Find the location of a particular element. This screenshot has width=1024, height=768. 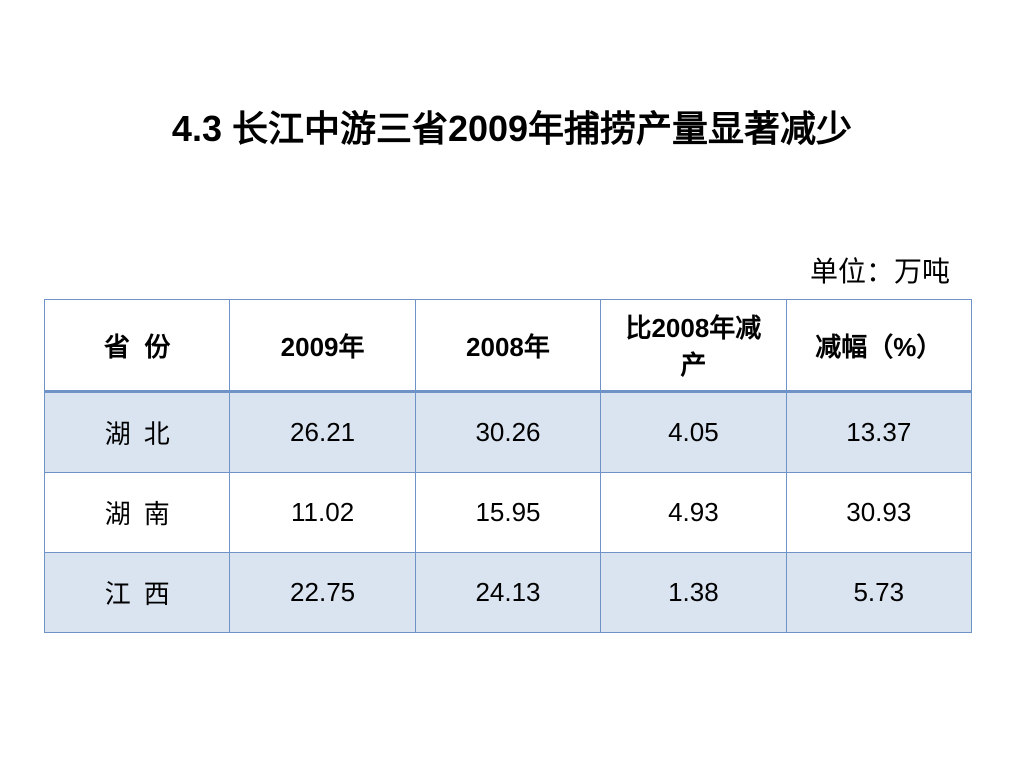

unit-label: 单位：万吨 is located at coordinates (879, 271).